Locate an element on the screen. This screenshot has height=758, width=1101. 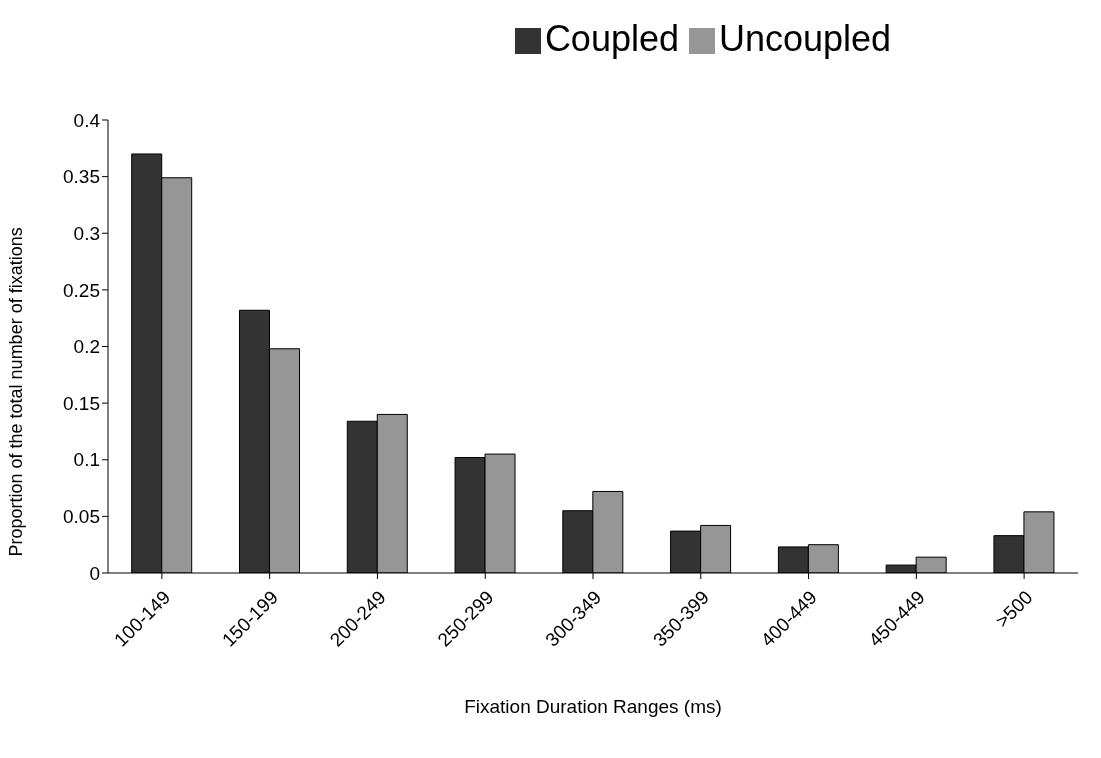
legend-label: Uncoupled is located at coordinates (805, 38).